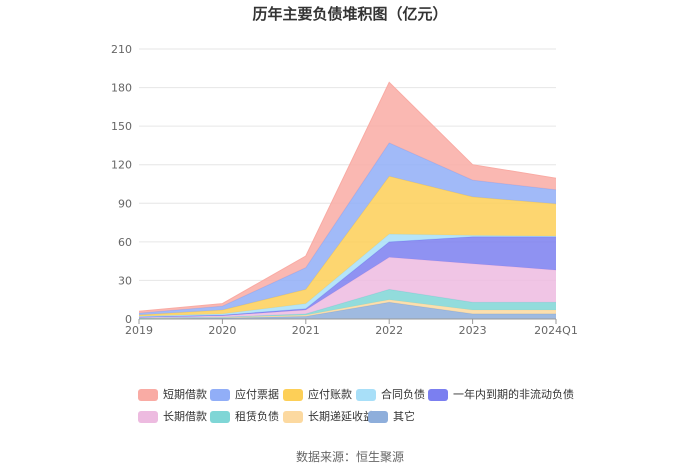 This screenshot has width=700, height=473. Describe the element at coordinates (222, 330) in the screenshot. I see `x-tick-label: 2020` at that location.